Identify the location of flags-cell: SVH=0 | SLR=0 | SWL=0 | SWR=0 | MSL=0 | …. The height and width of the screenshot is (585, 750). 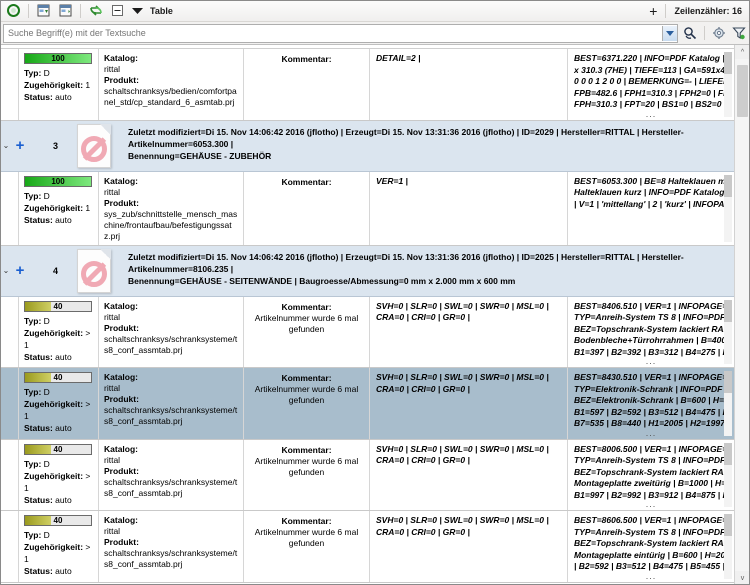
(469, 474).